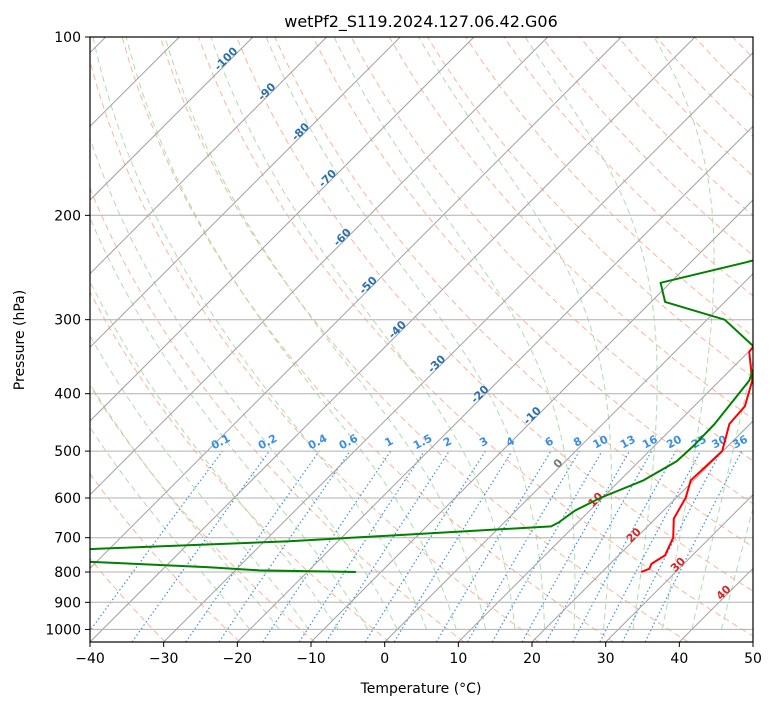 The height and width of the screenshot is (708, 775). What do you see at coordinates (67, 499) in the screenshot?
I see `y-tick-label: 600` at bounding box center [67, 499].